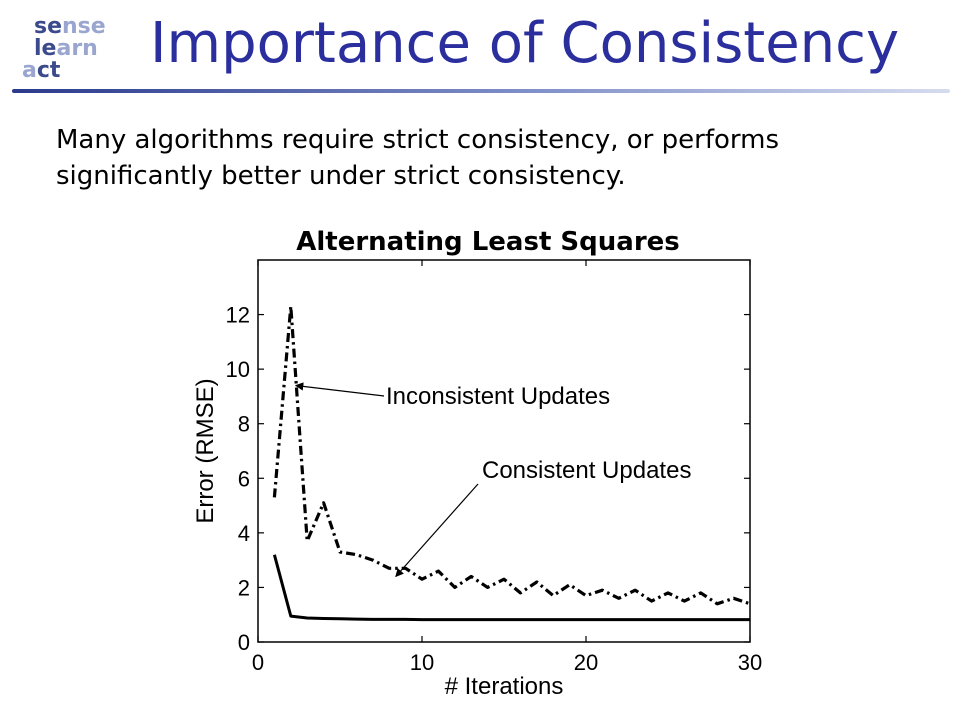 The image size is (960, 720). Describe the element at coordinates (238, 369) in the screenshot. I see `y-tick-label: 10` at that location.